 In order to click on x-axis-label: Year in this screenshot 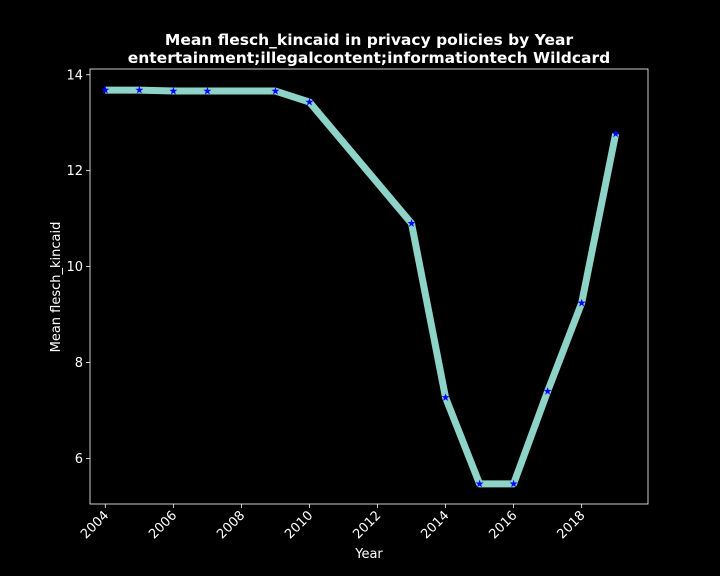, I will do `click(368, 554)`.